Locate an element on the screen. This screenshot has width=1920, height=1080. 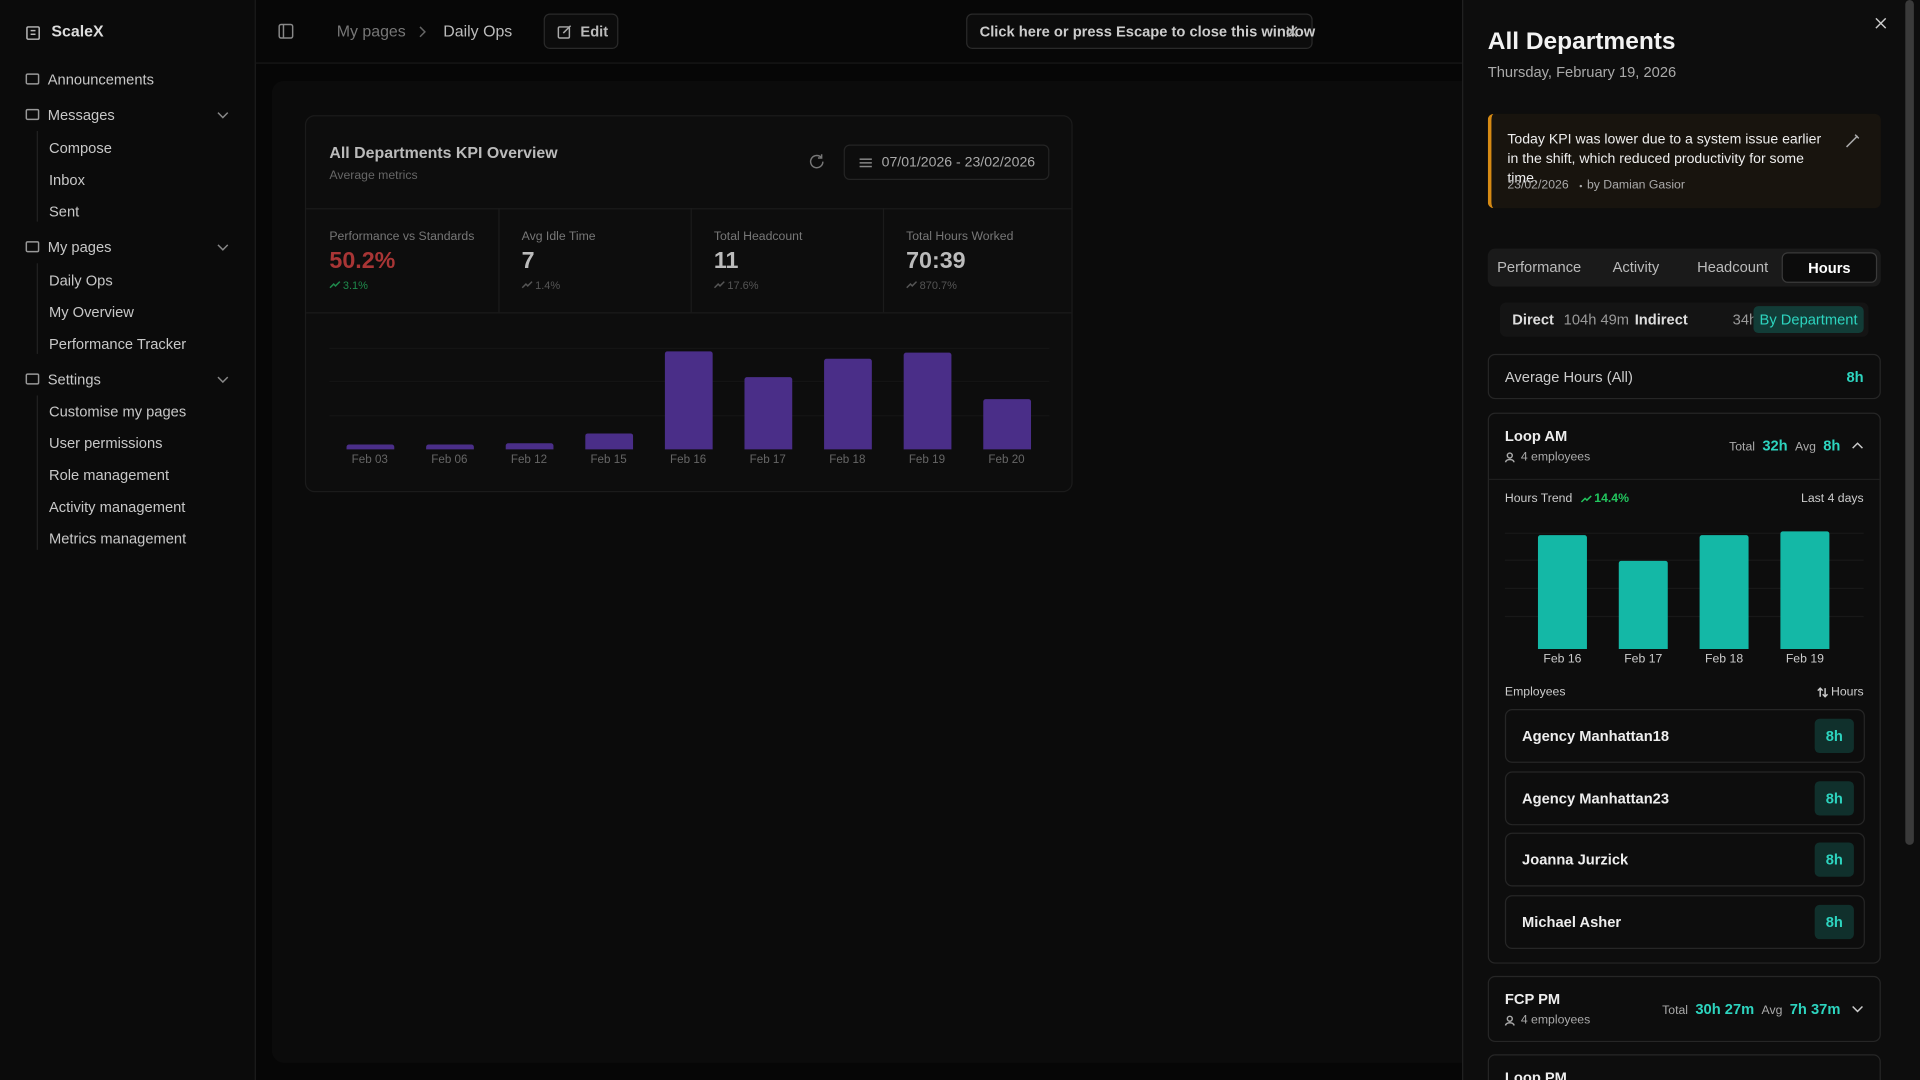
breadcrumb-item: Daily Ops is located at coordinates (478, 31).